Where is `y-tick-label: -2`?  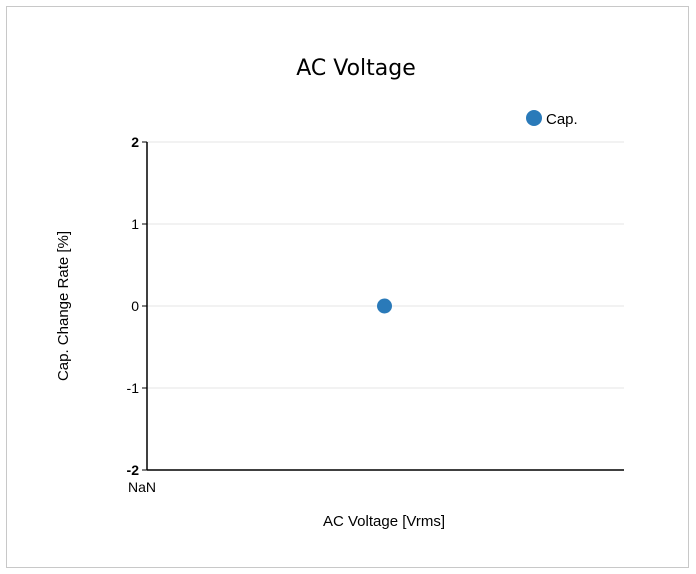
y-tick-label: -2 is located at coordinates (133, 470).